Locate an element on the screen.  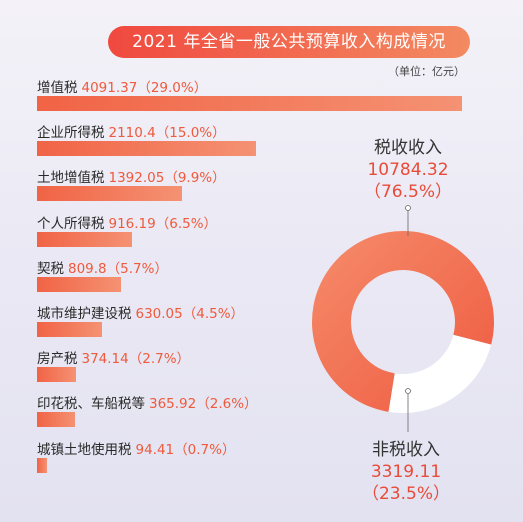
nontax-slice-percent: （23.5%） is located at coordinates (405, 494).